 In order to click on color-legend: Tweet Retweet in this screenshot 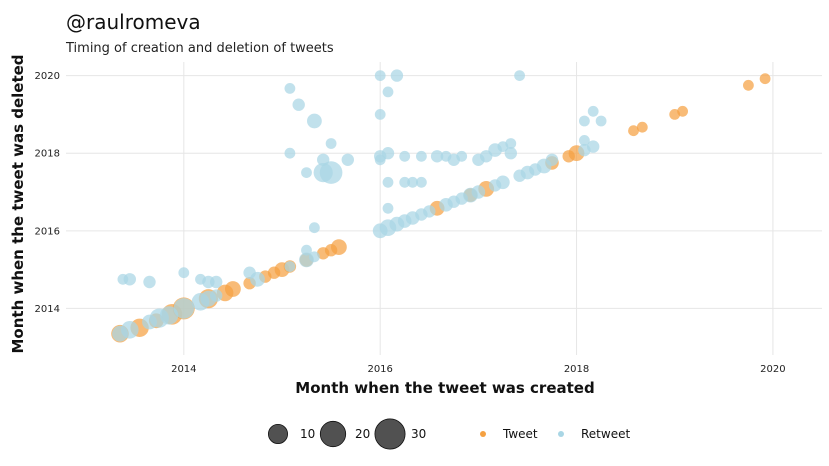, I will do `click(555, 434)`.